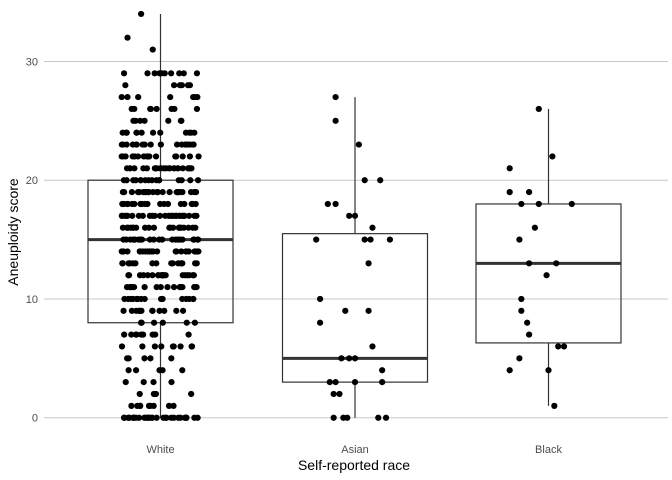 The height and width of the screenshot is (480, 672). I want to click on x-tick-label: Asian, so click(355, 450).